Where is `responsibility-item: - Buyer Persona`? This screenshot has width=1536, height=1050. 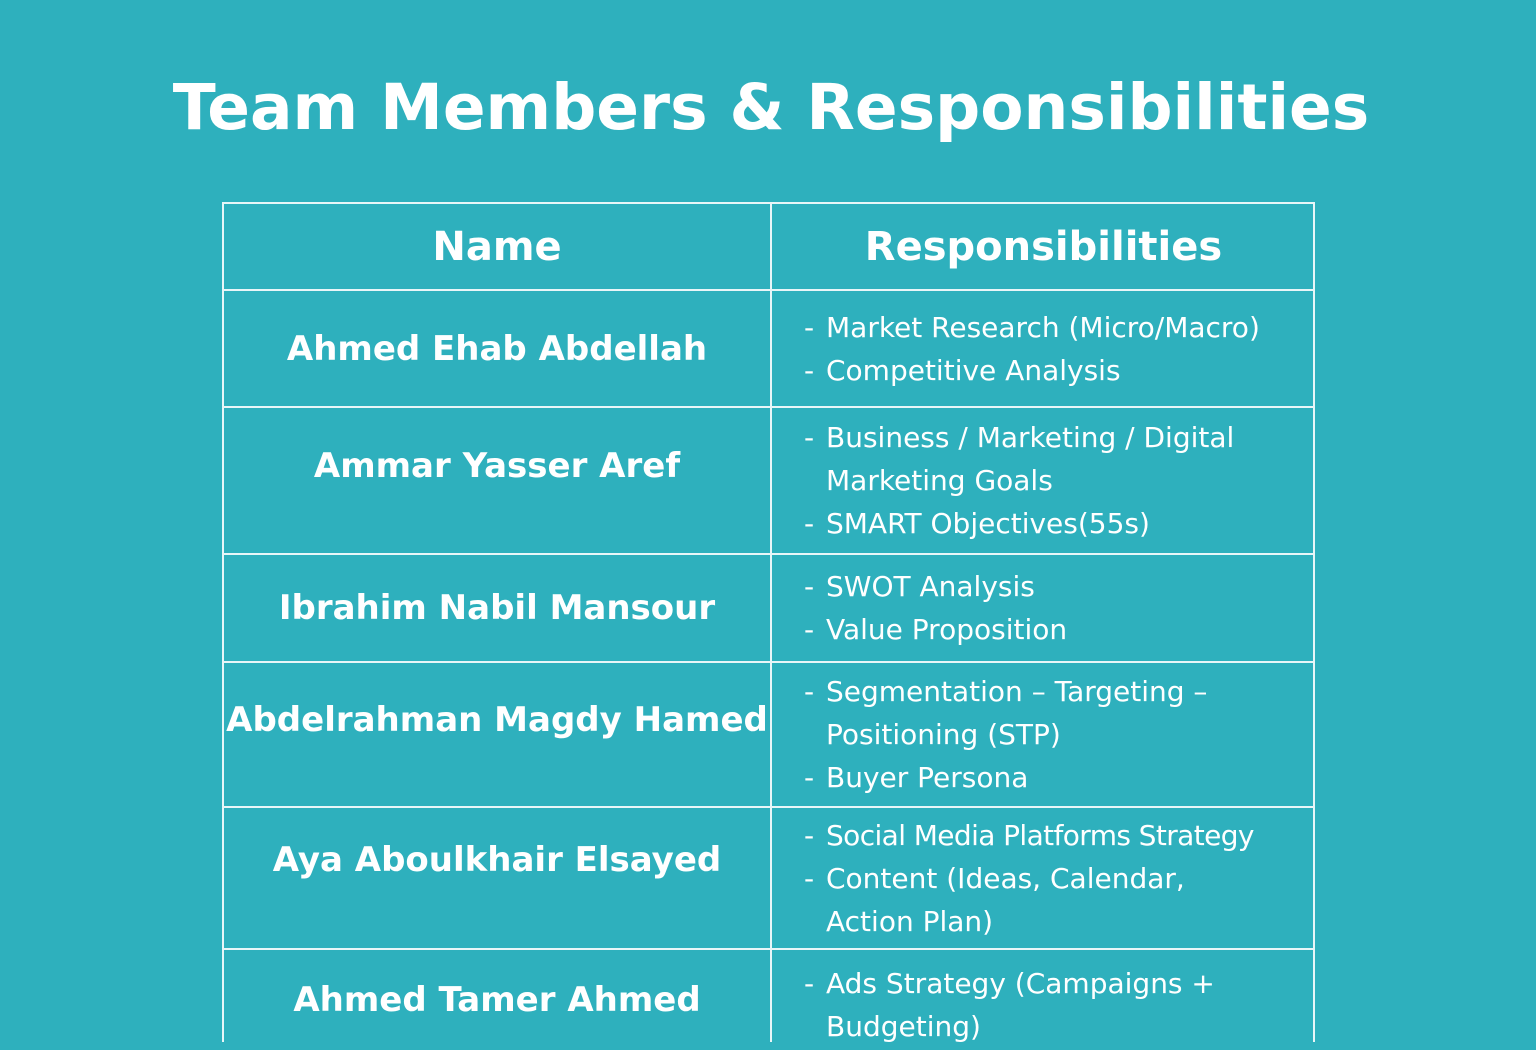 responsibility-item: - Buyer Persona is located at coordinates (1059, 777).